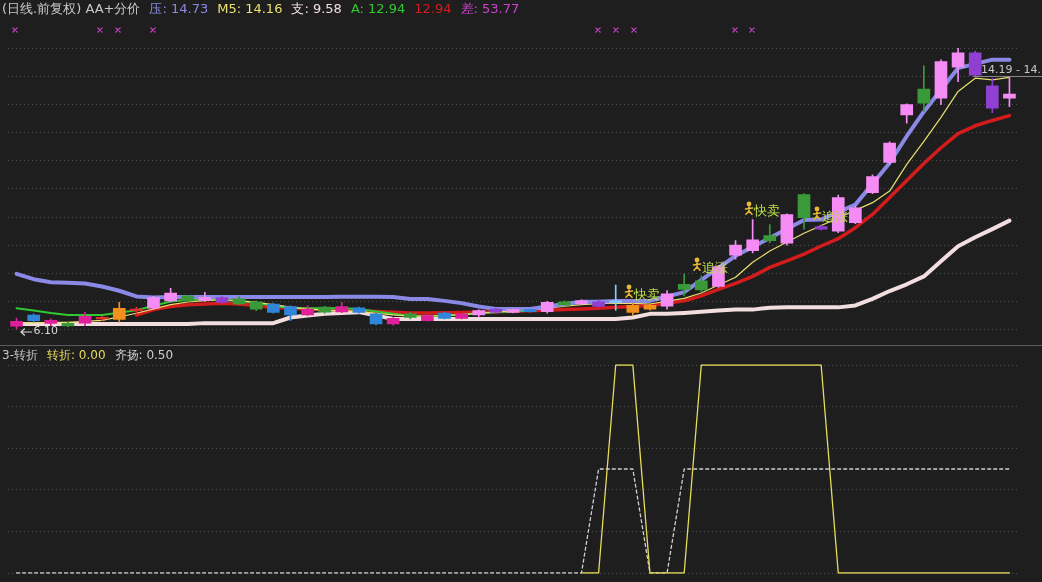 This screenshot has height=582, width=1042. Describe the element at coordinates (378, 9) in the screenshot. I see `text: A: 12.94` at that location.